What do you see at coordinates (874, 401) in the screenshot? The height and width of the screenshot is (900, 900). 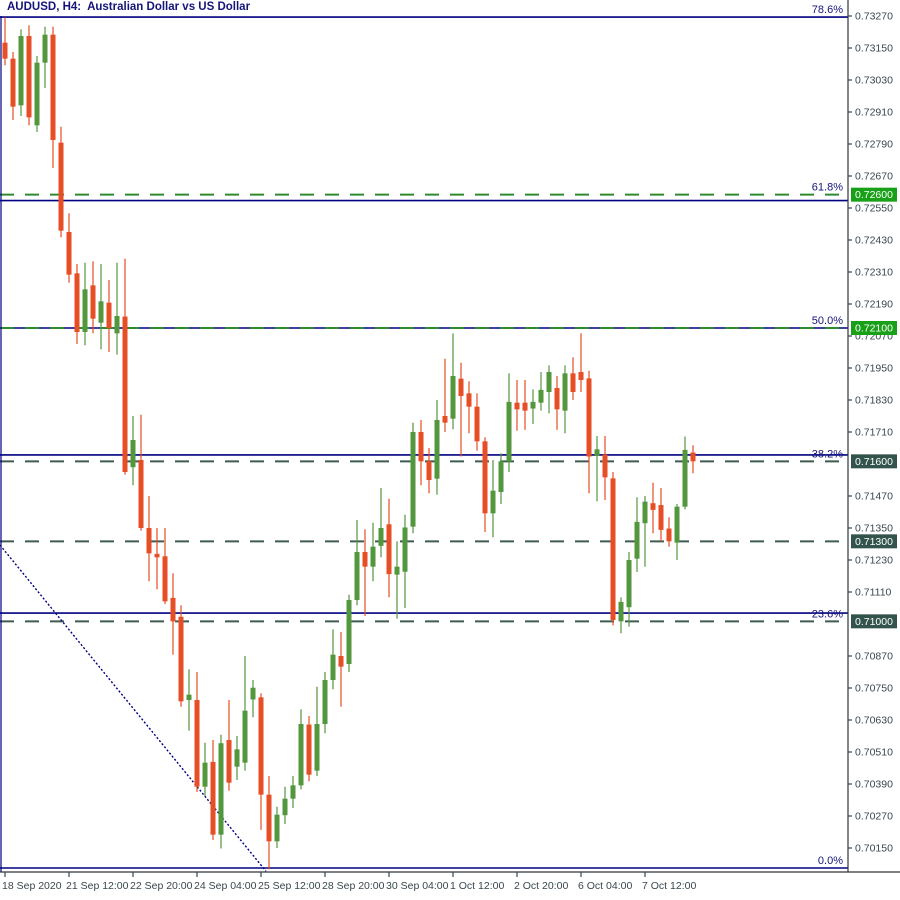 I see `price-axis-label: 0.71830` at bounding box center [874, 401].